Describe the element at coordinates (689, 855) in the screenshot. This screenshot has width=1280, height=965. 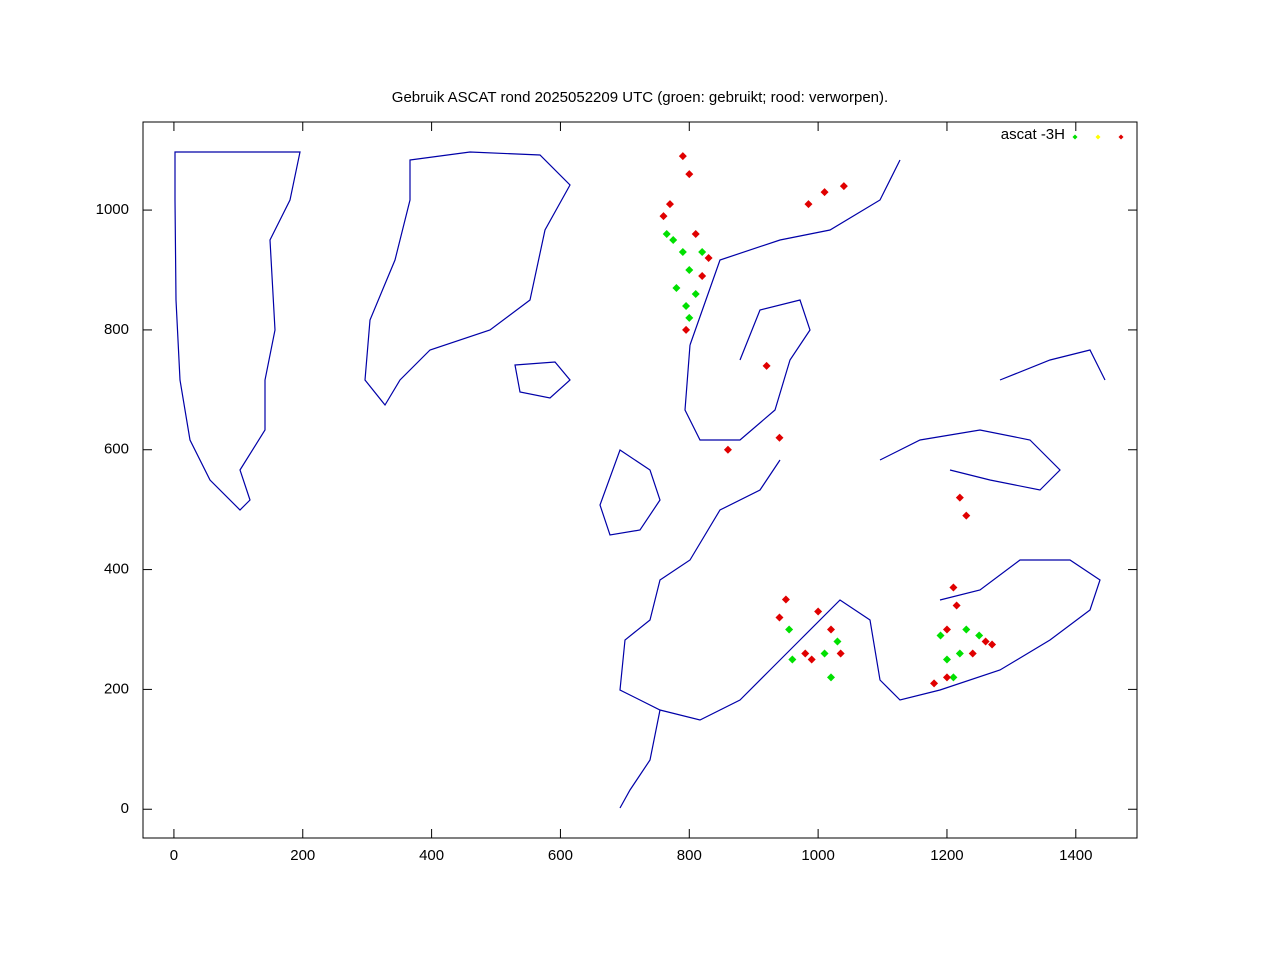
I see `x-tick-label: 800` at that location.